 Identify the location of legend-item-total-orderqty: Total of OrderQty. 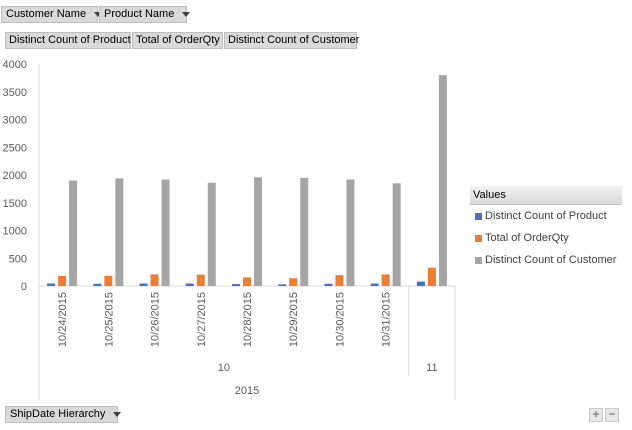
(546, 238).